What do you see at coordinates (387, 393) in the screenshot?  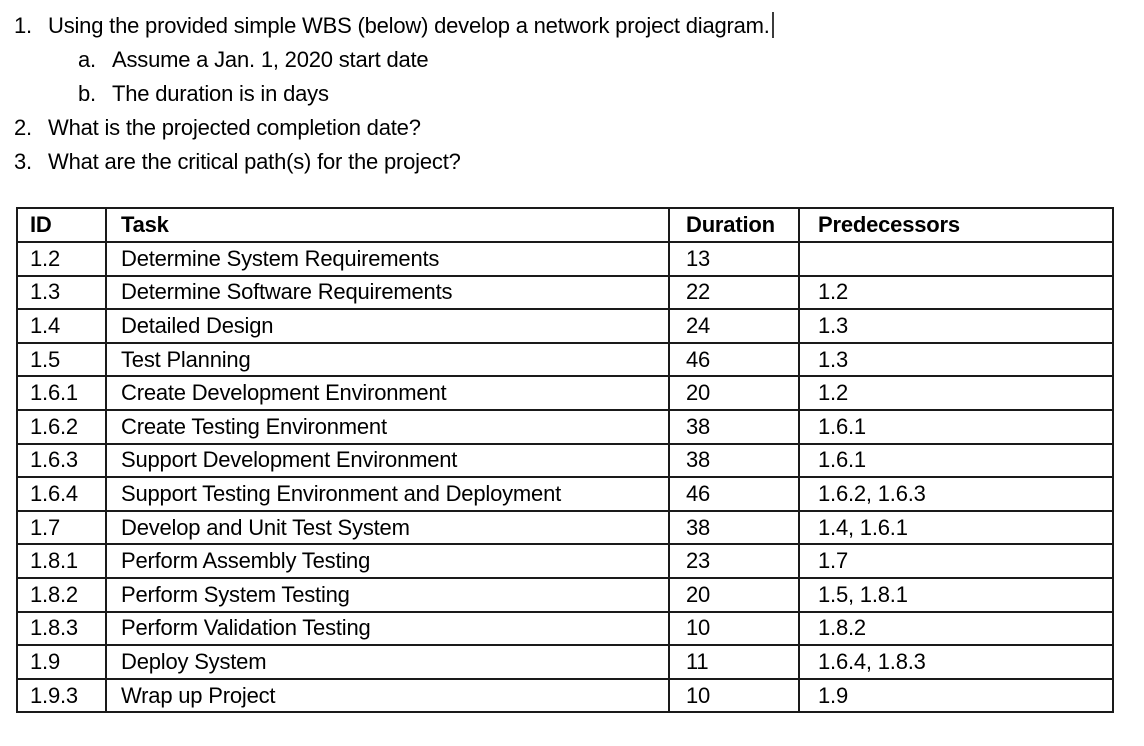 I see `cell-task: Create Development Environment` at bounding box center [387, 393].